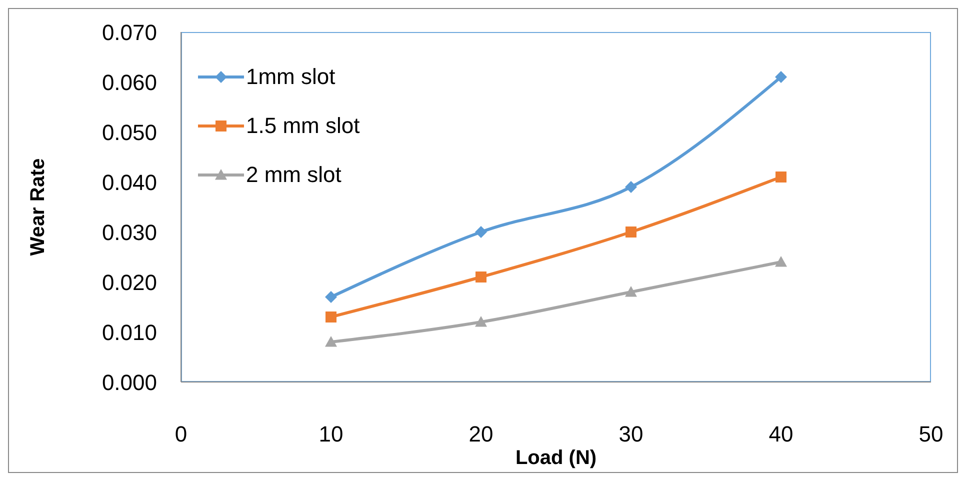 This screenshot has height=480, width=965. Describe the element at coordinates (781, 434) in the screenshot. I see `x-tick-label: 40` at that location.